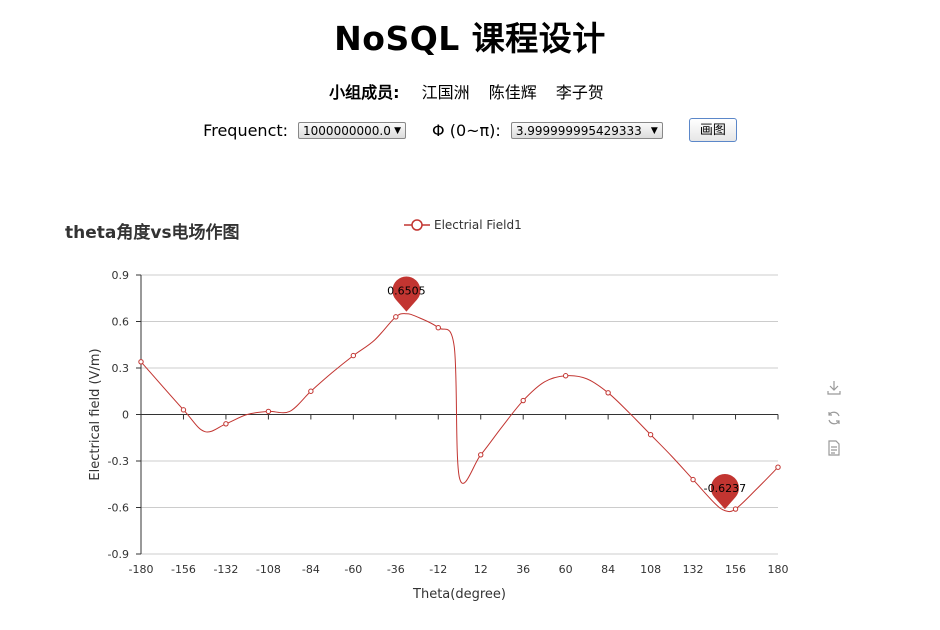 This screenshot has width=940, height=630. I want to click on chart-toolbox, so click(835, 425).